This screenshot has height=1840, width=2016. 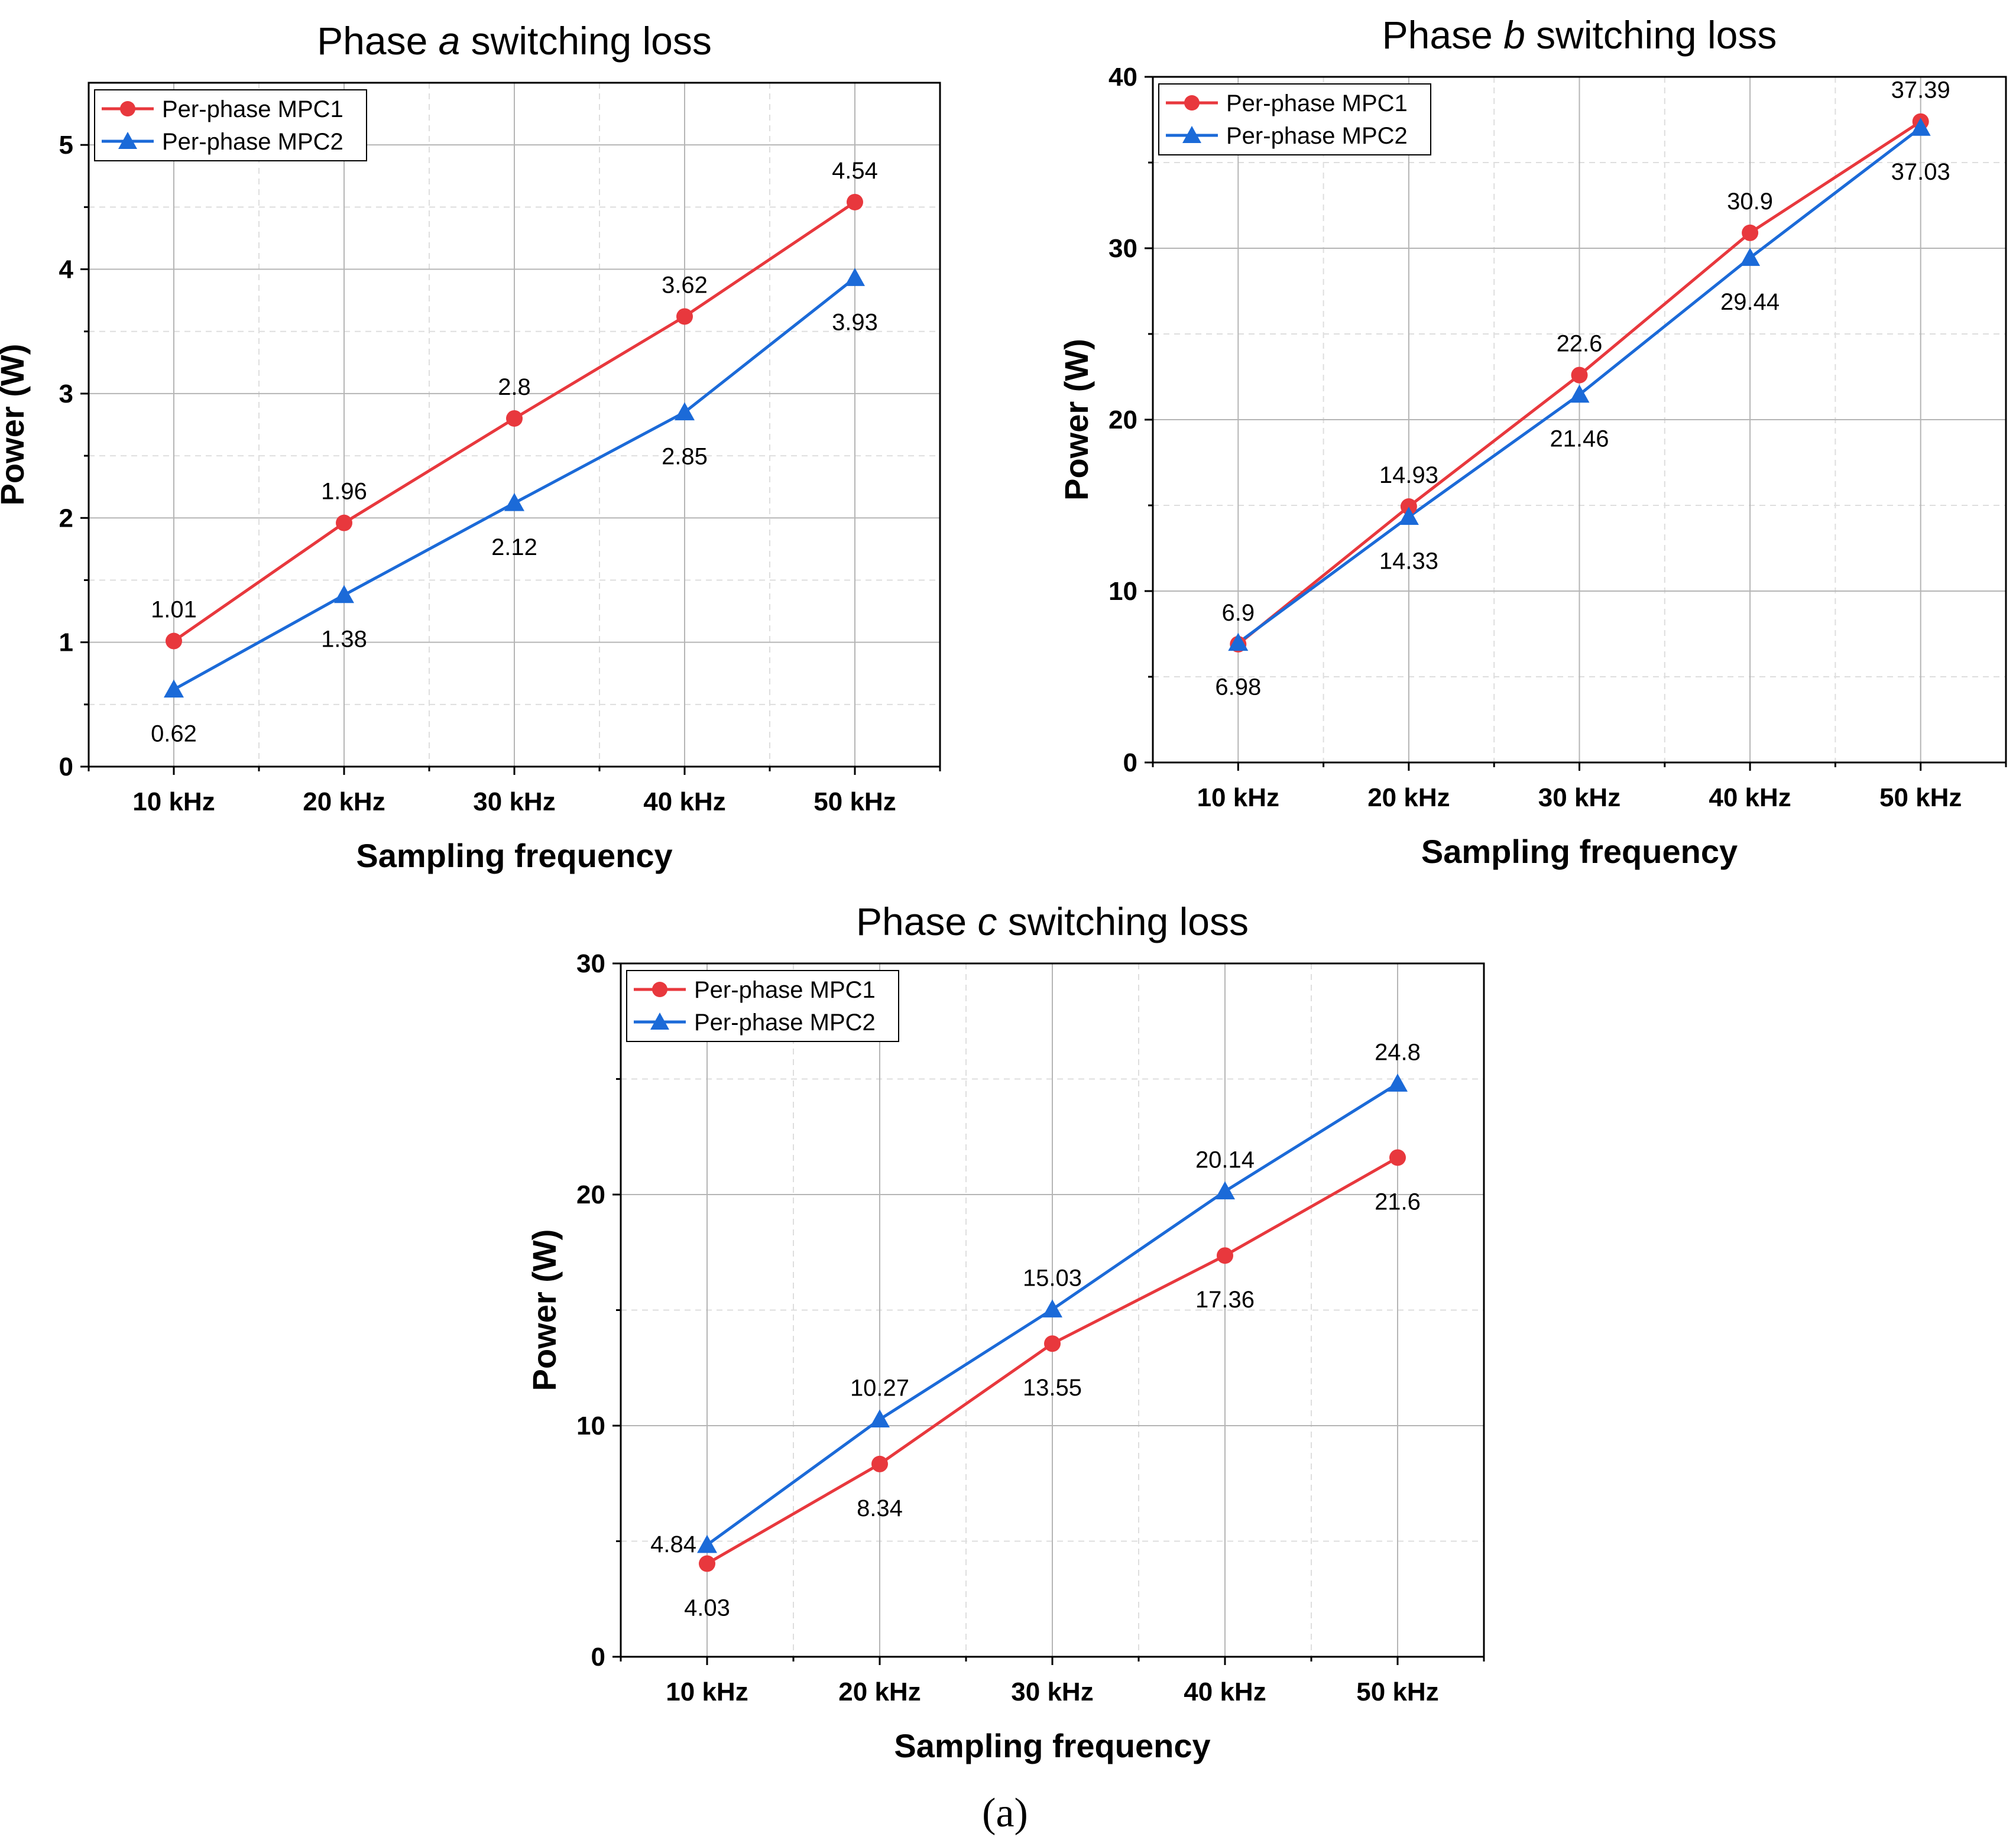 I want to click on chart-title: Phase a switching loss, so click(x=514, y=41).